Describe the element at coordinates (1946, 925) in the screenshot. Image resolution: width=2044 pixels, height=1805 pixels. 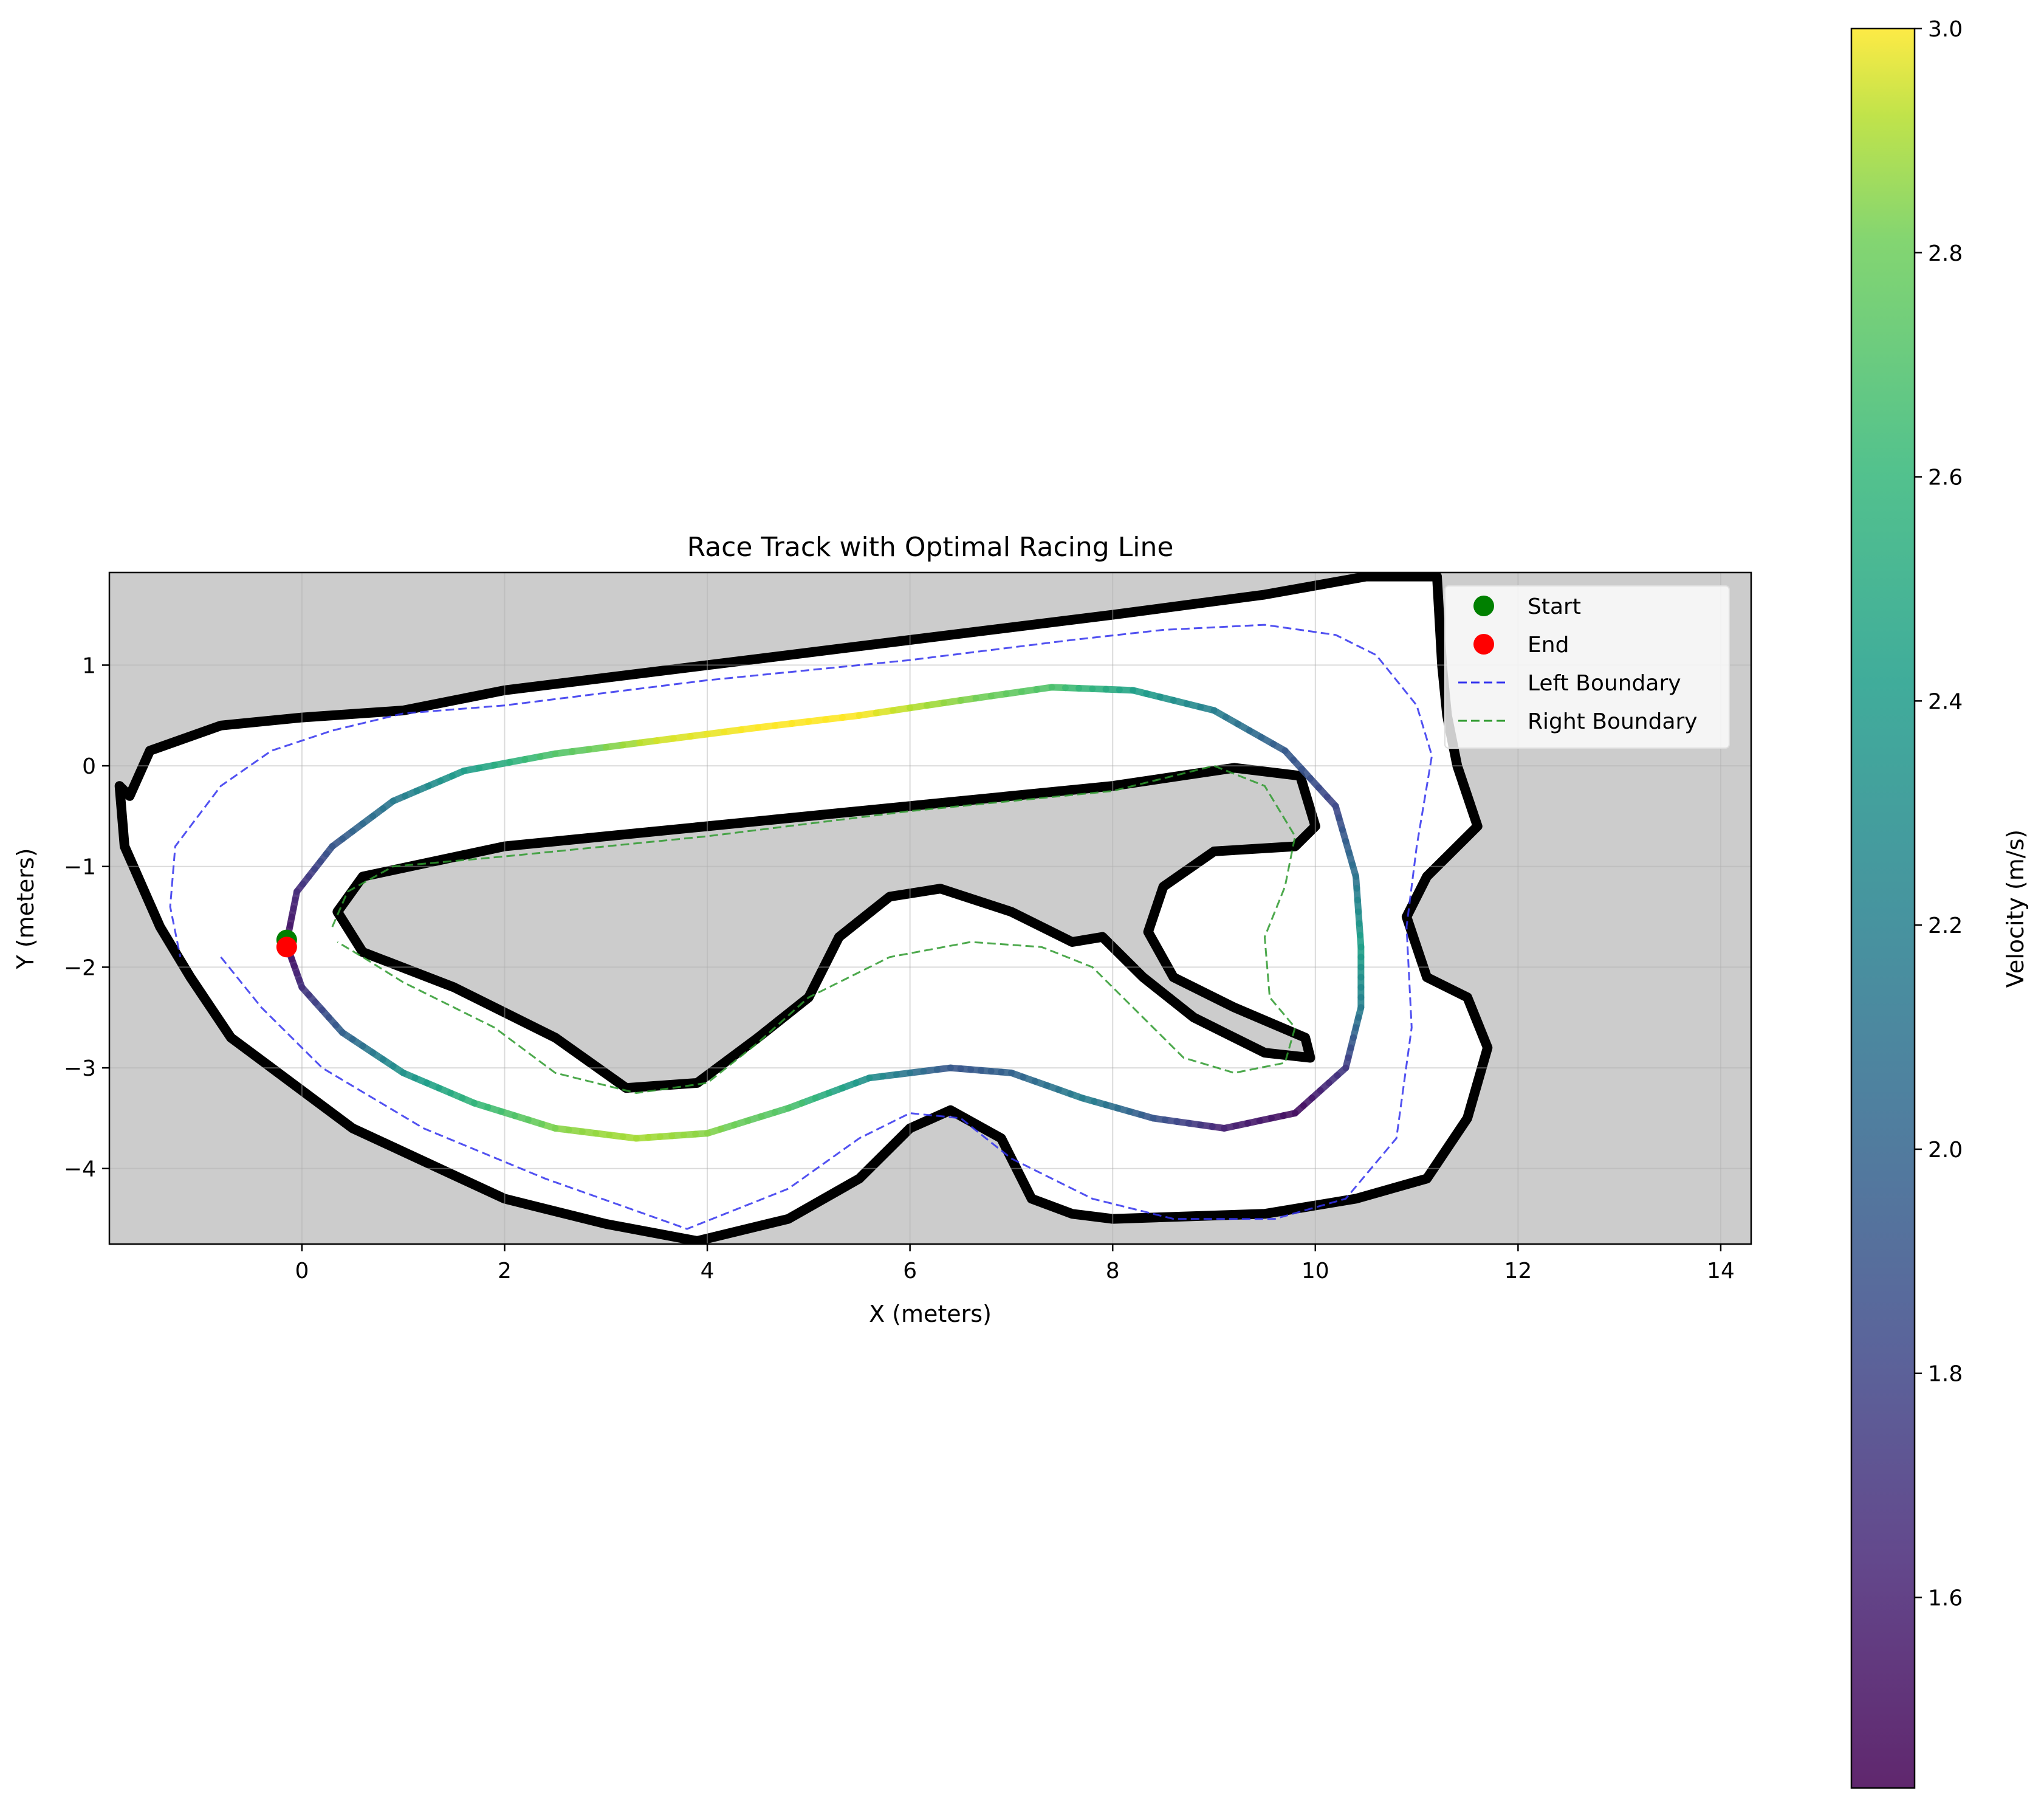
I see `colorbar-tick-label: 2.2` at that location.